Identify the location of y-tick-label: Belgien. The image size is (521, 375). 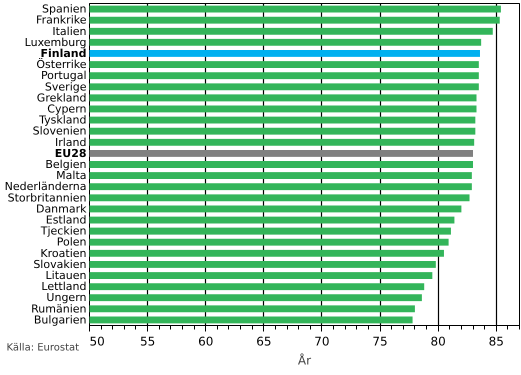
(66, 164).